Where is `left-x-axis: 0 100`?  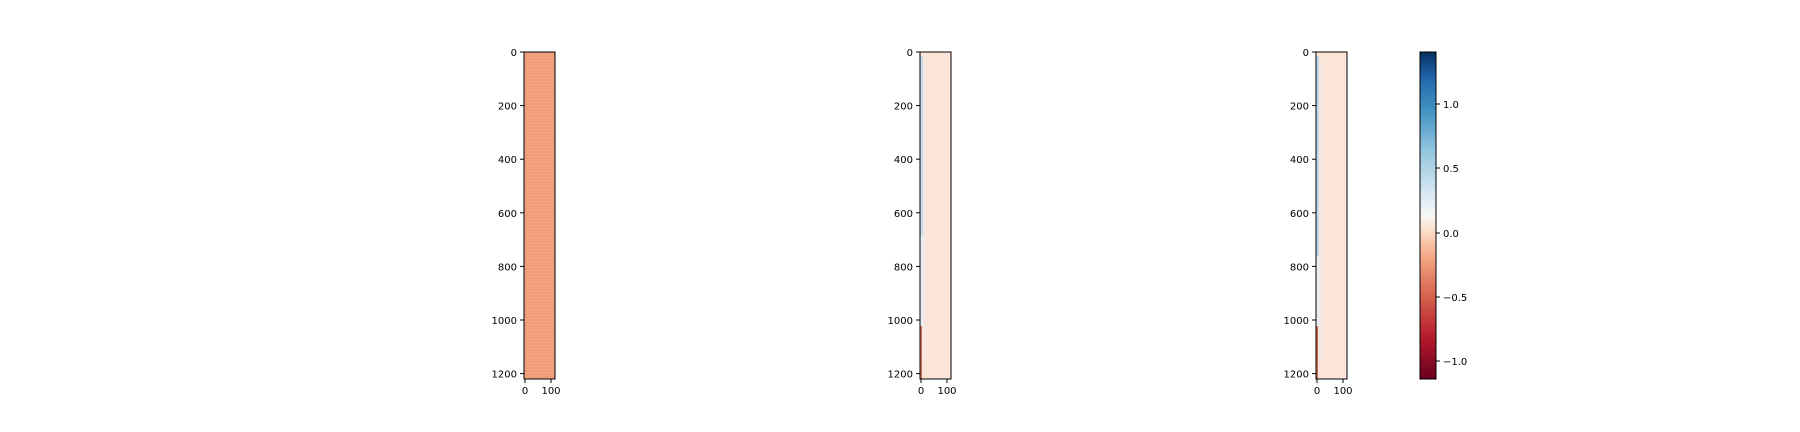
left-x-axis: 0 100 is located at coordinates (541, 388).